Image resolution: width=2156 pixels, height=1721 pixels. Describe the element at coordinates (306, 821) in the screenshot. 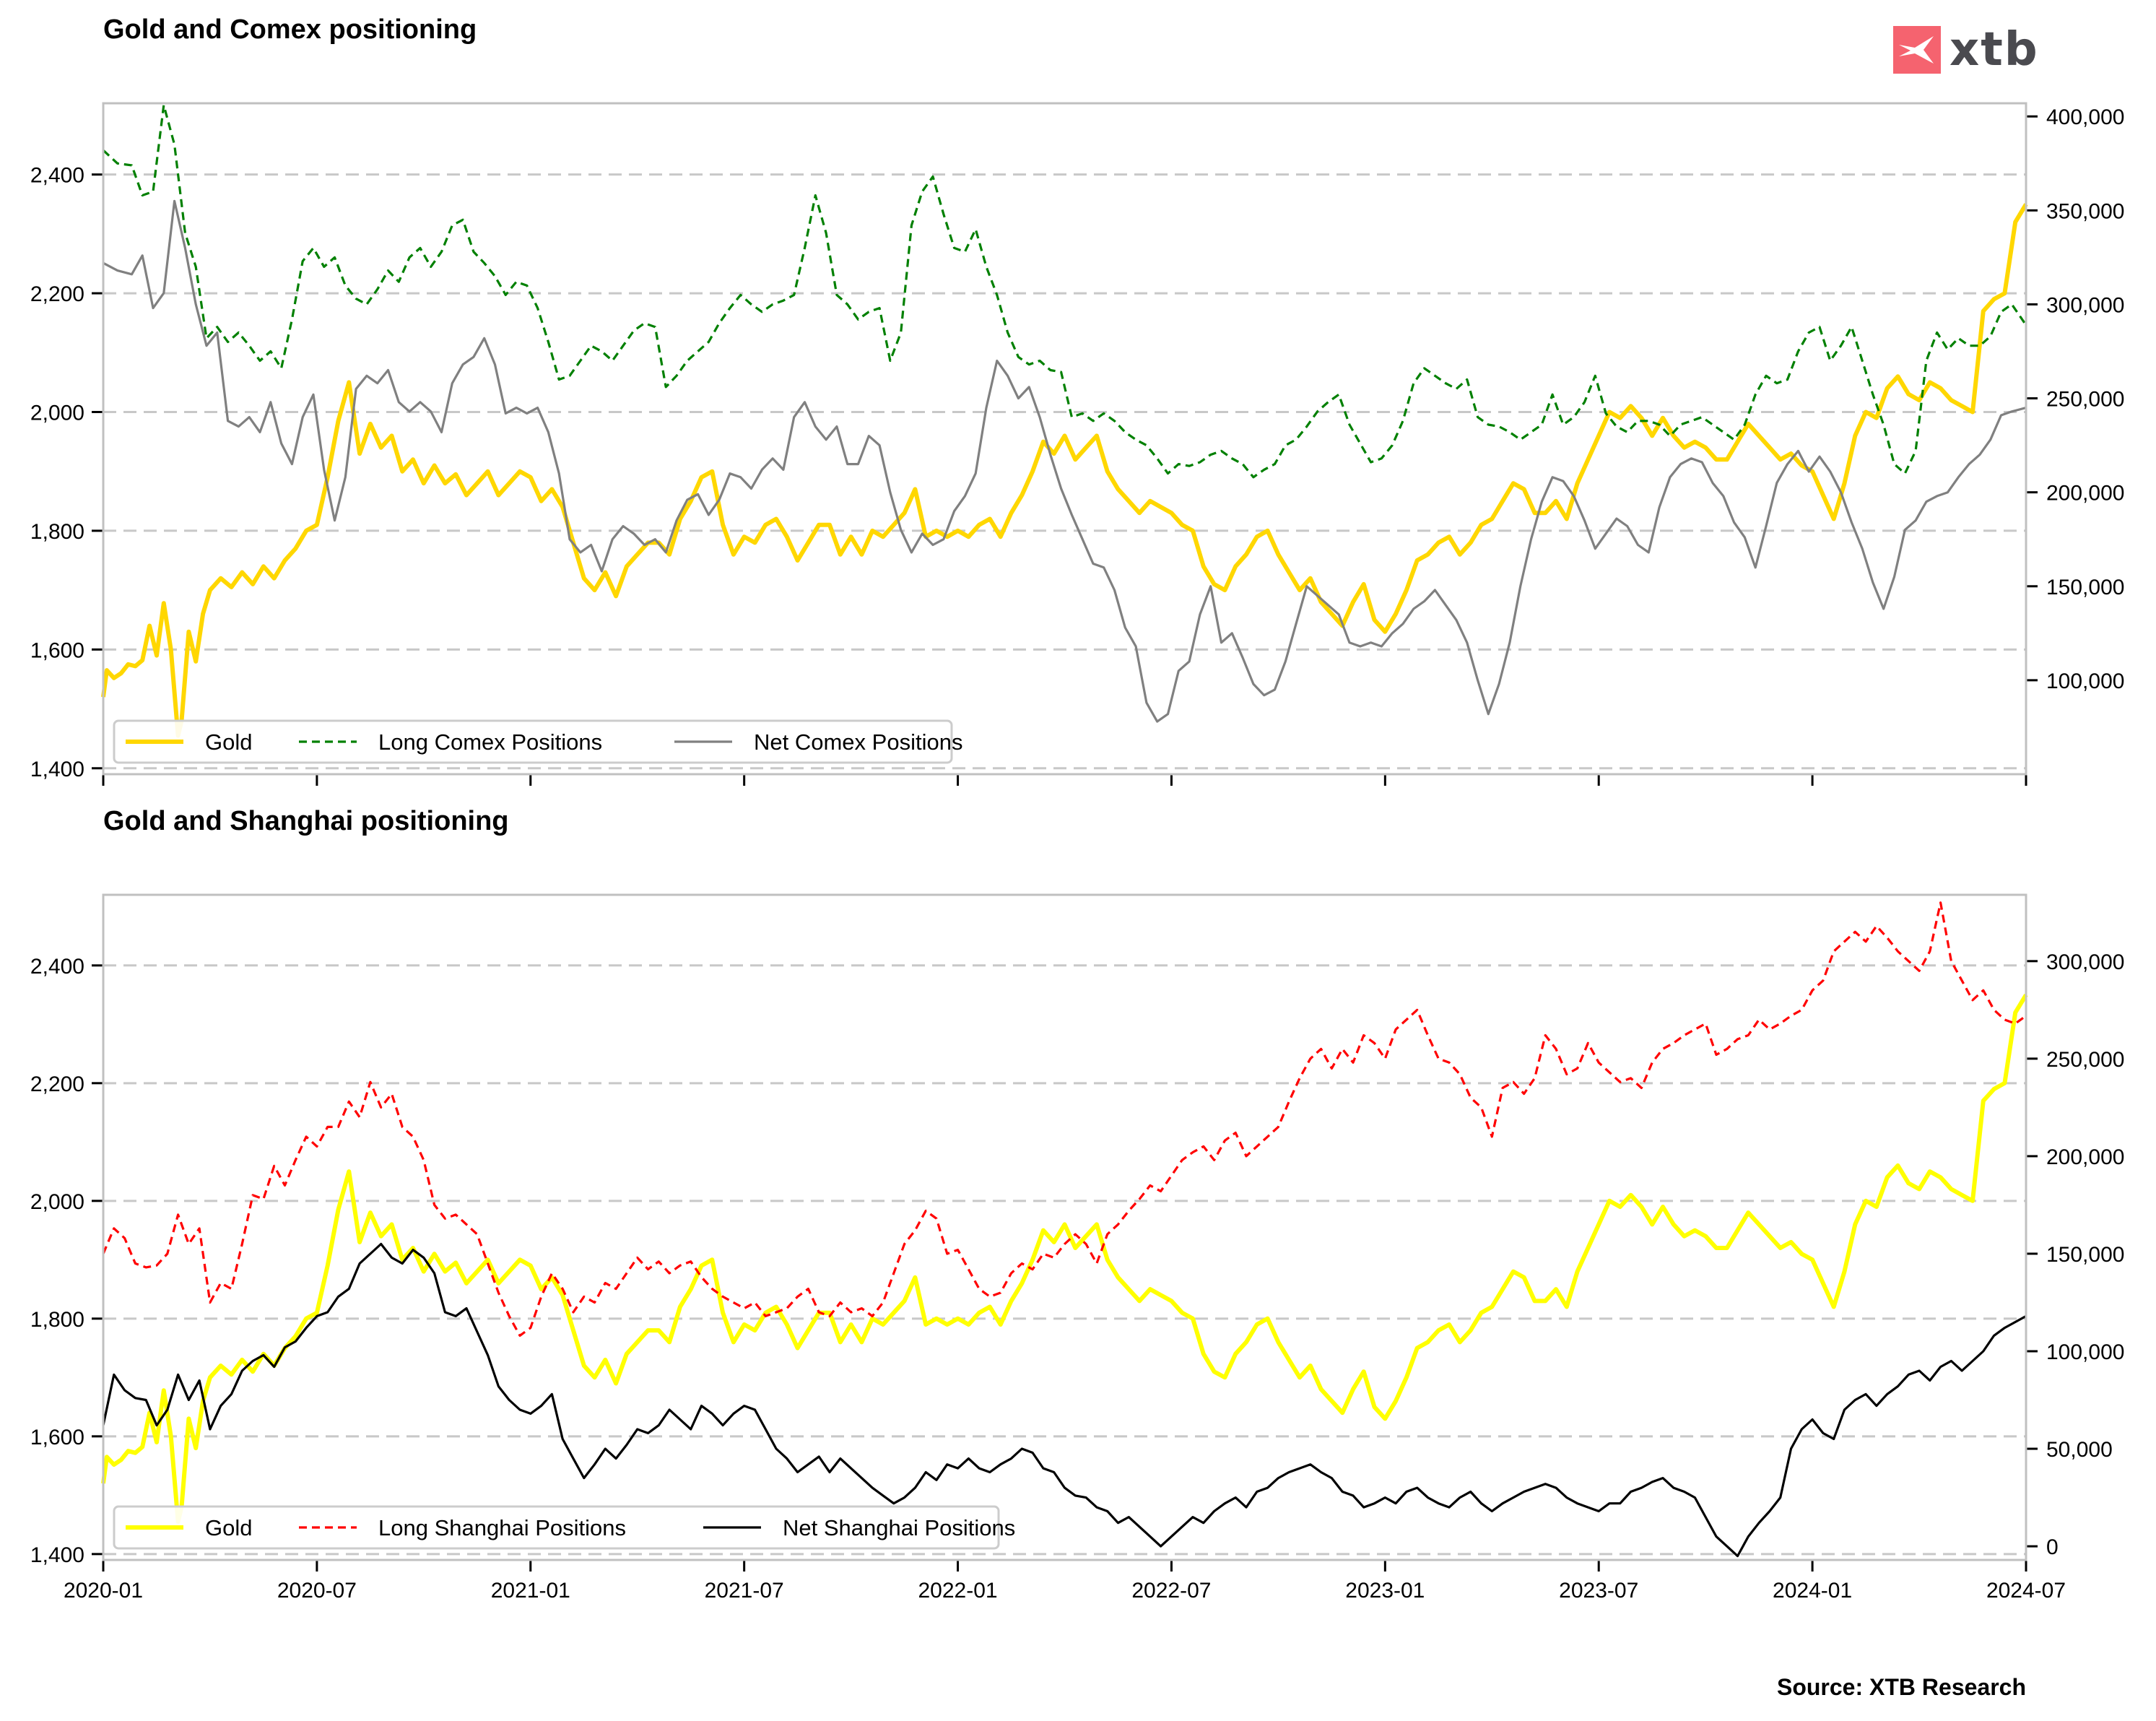

I see `chart-title-shanghai: Gold and Shanghai positioning` at that location.